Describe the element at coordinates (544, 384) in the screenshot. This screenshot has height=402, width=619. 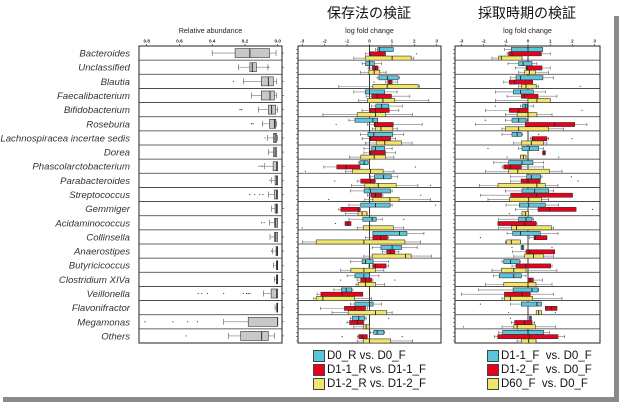
I see `legend-label: D60_F vs. D0_F` at that location.